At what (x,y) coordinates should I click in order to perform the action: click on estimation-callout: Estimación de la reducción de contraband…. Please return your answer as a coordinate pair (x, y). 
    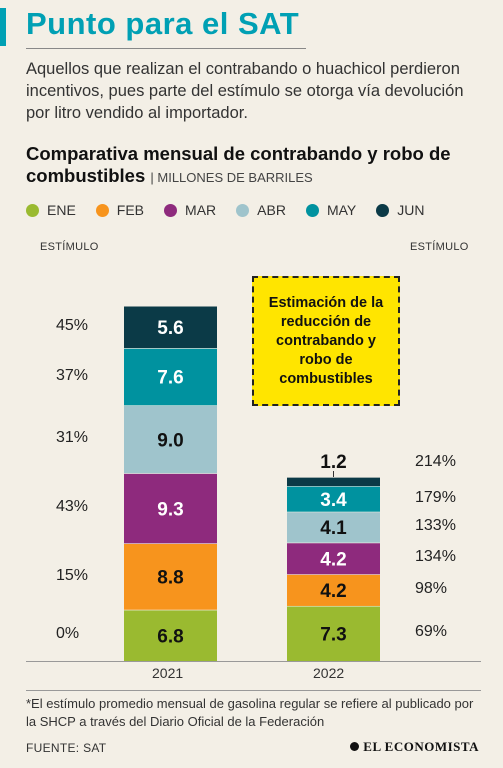
    Looking at the image, I should click on (326, 341).